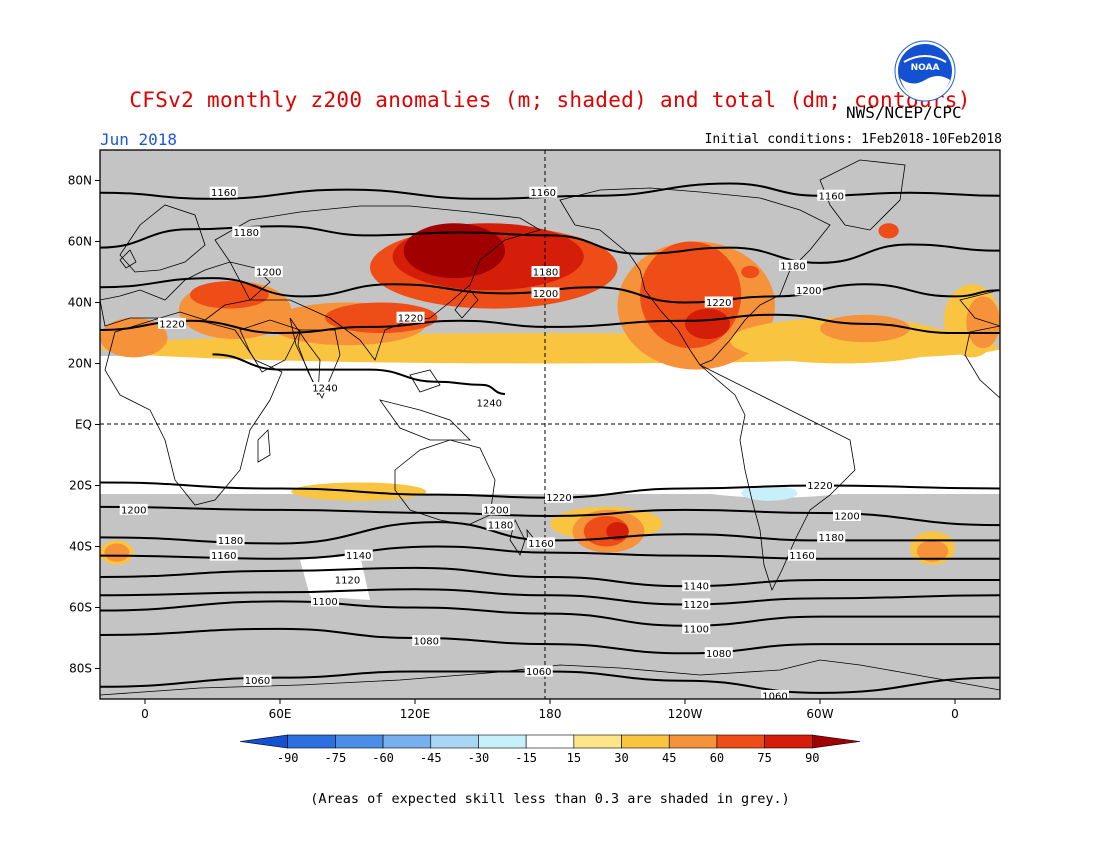 The height and width of the screenshot is (850, 1100). I want to click on svg-text: 1120, so click(696, 605).